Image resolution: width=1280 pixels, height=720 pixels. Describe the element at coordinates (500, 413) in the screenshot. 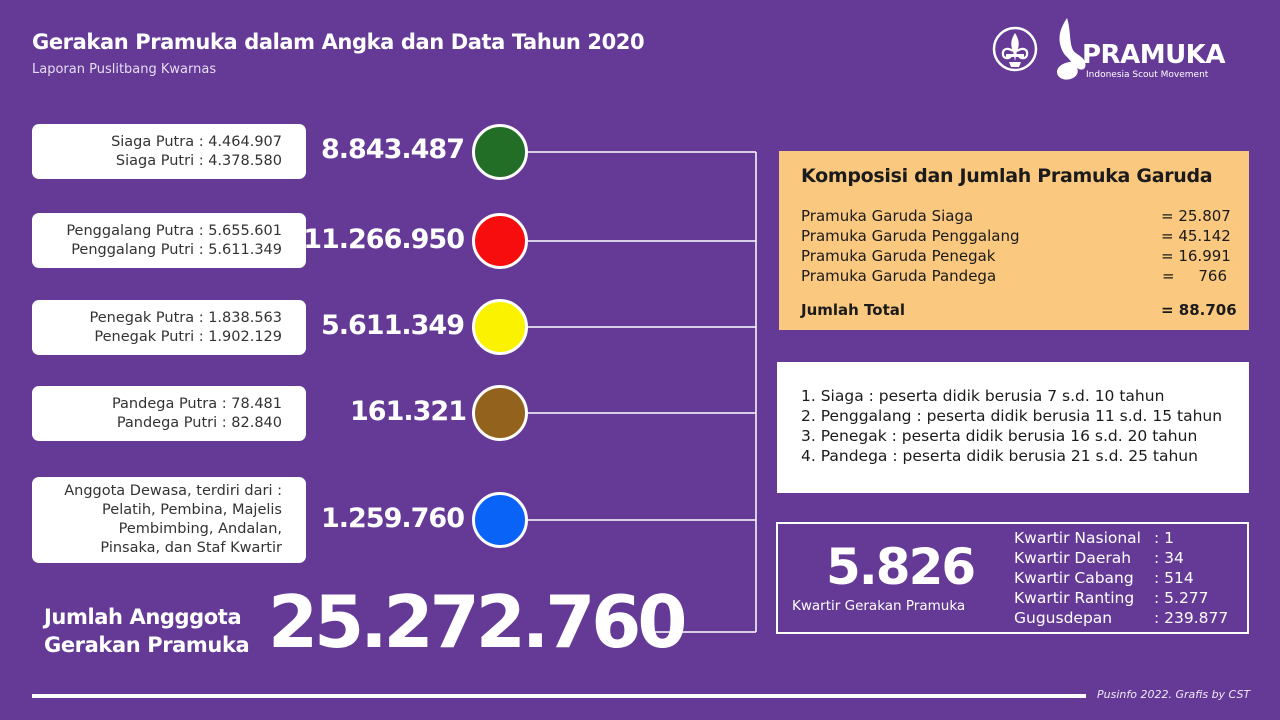

I see `pandega-color-dot` at that location.